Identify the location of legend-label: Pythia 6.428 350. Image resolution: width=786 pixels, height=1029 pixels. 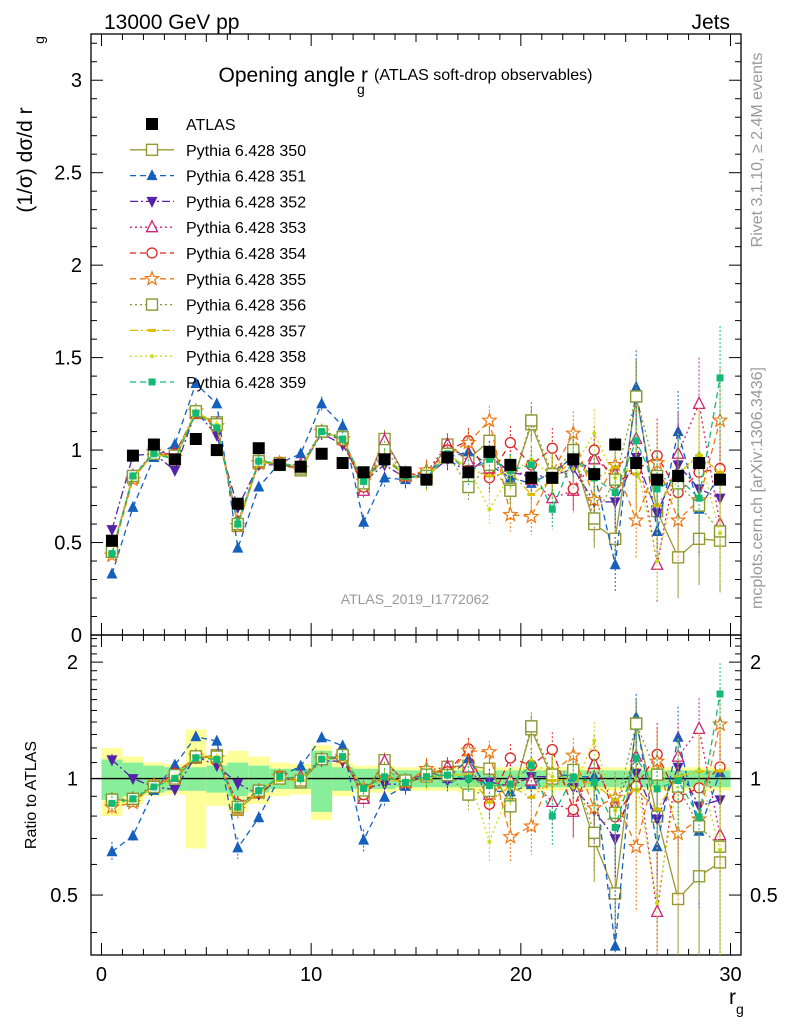
(246, 151).